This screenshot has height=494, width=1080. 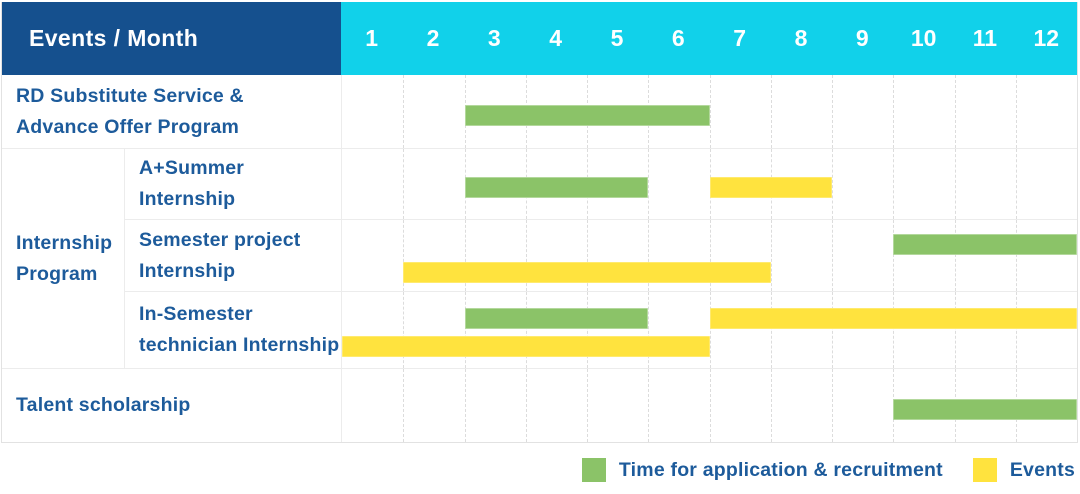 What do you see at coordinates (617, 38) in the screenshot?
I see `month-label-5: 5` at bounding box center [617, 38].